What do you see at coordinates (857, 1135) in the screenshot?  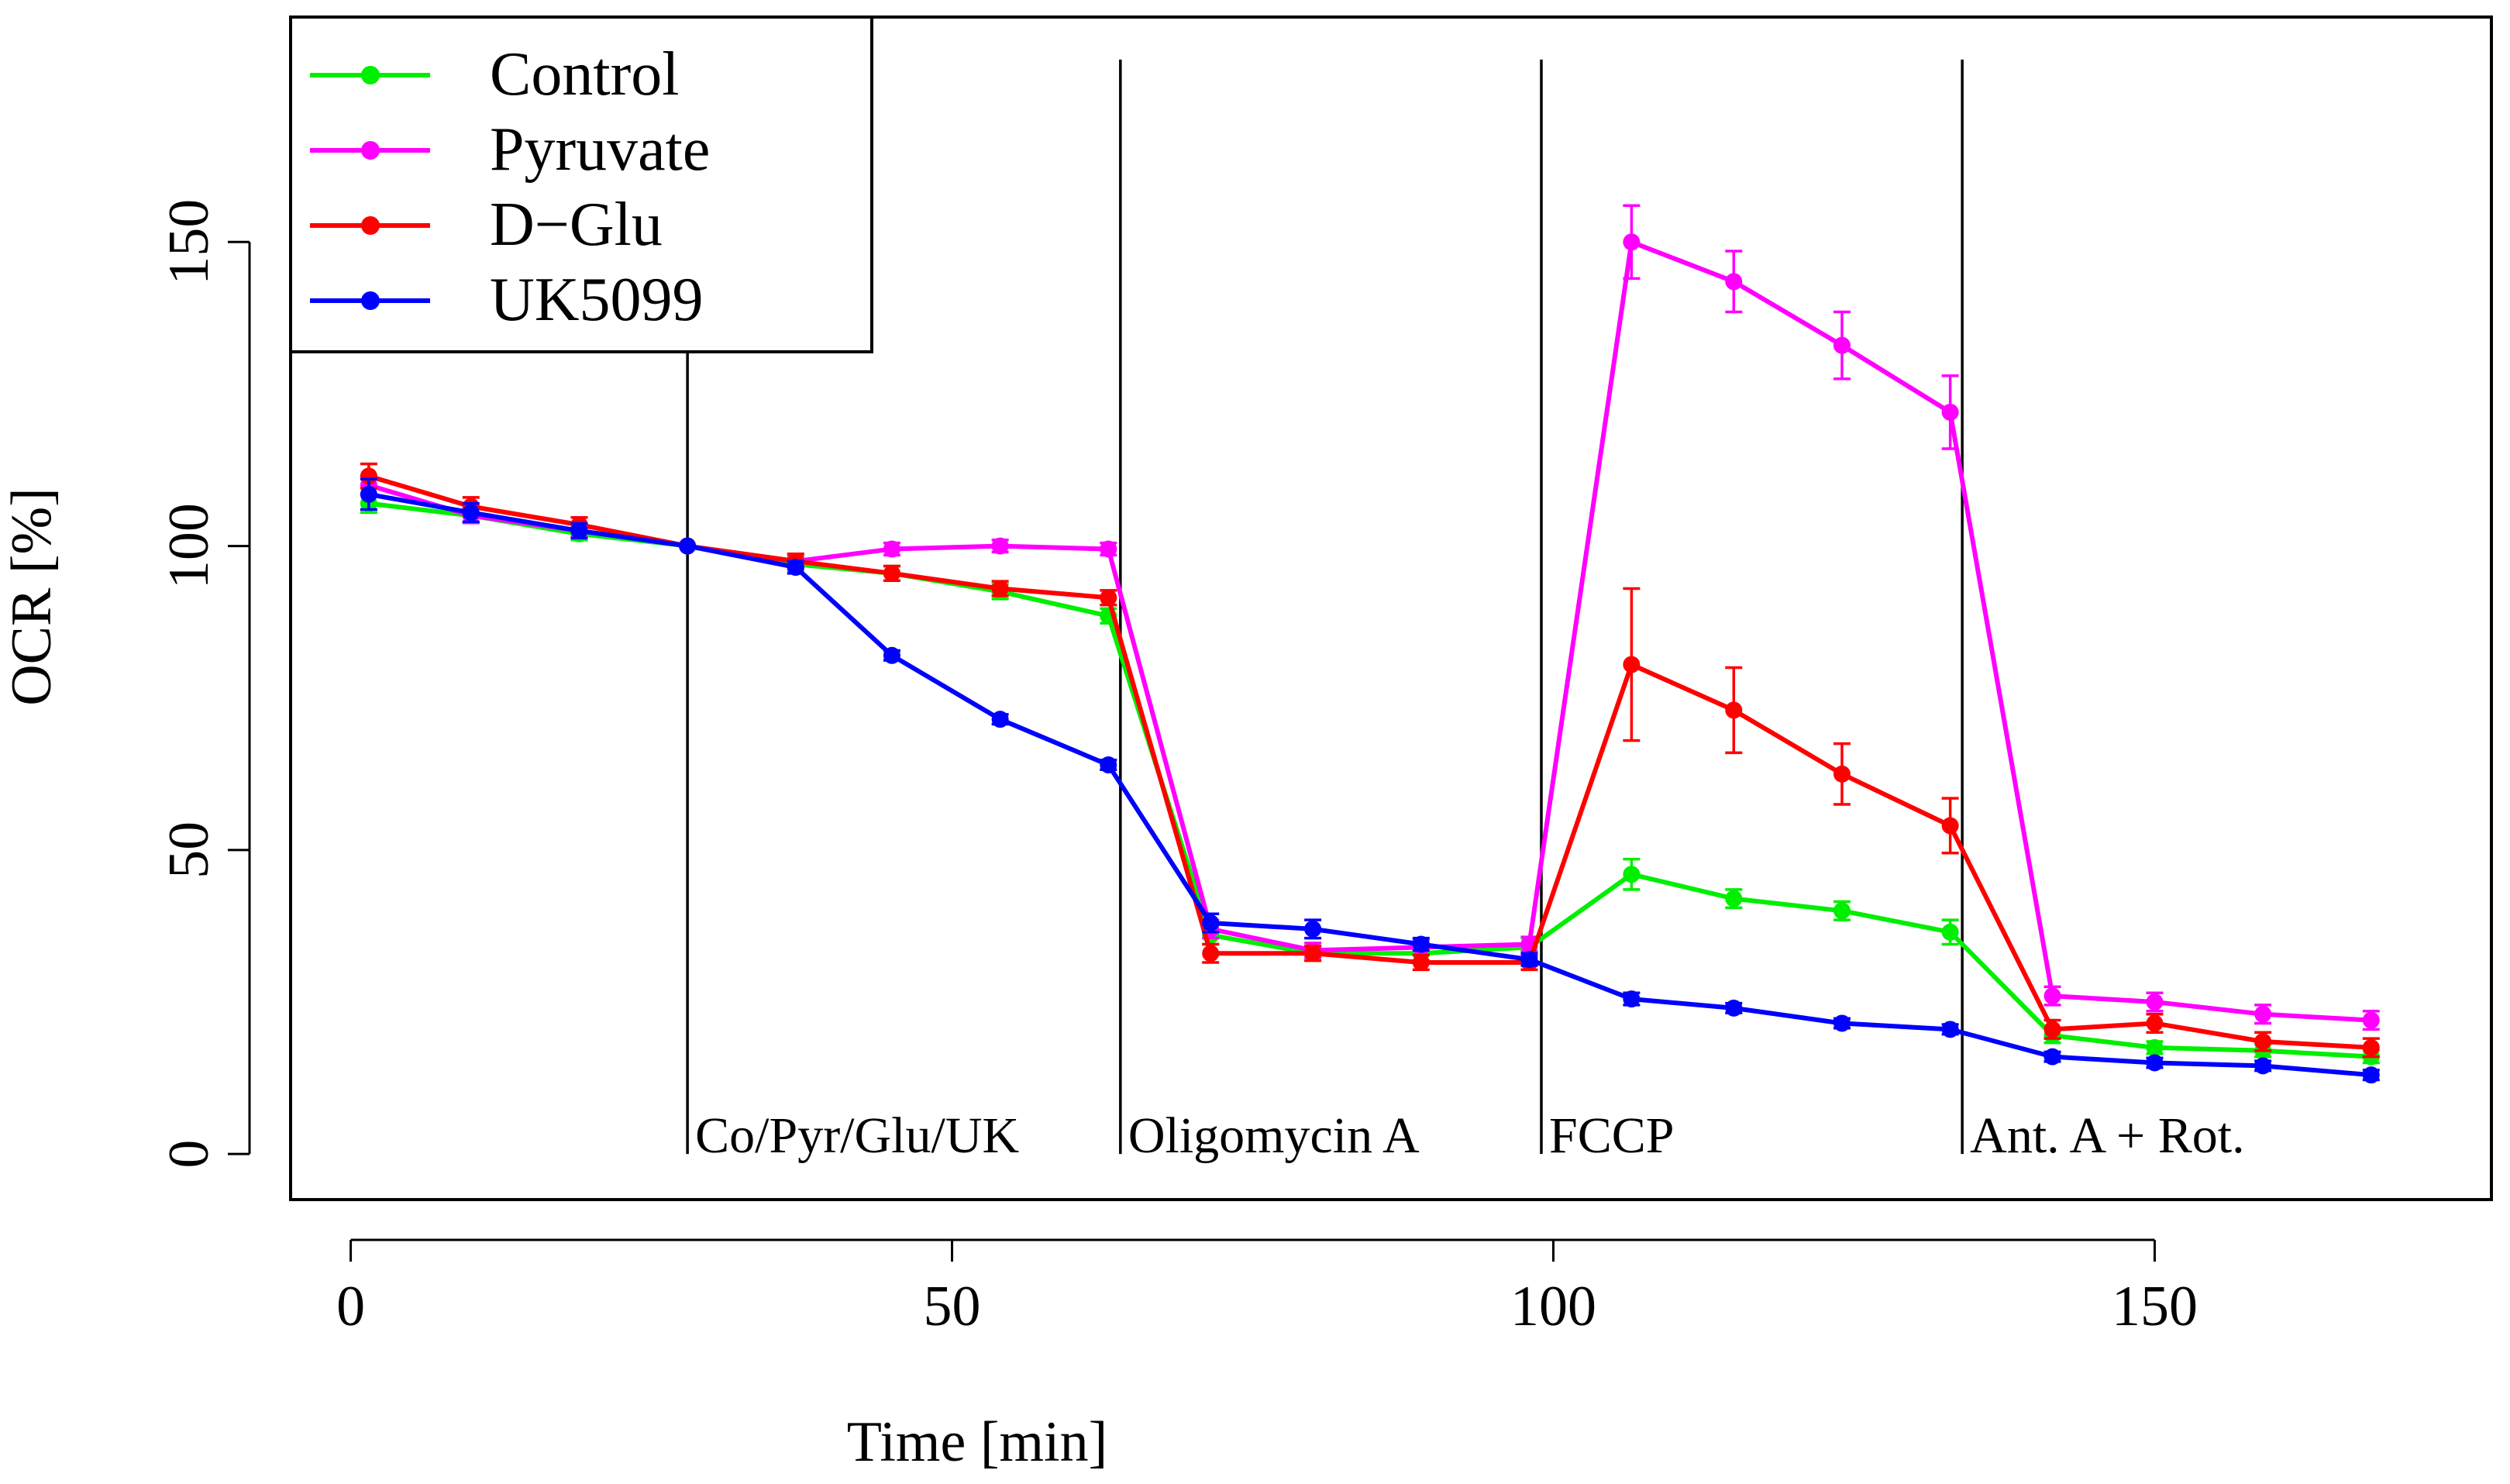 I see `injection-label: Co/Pyr/Glu/UK` at bounding box center [857, 1135].